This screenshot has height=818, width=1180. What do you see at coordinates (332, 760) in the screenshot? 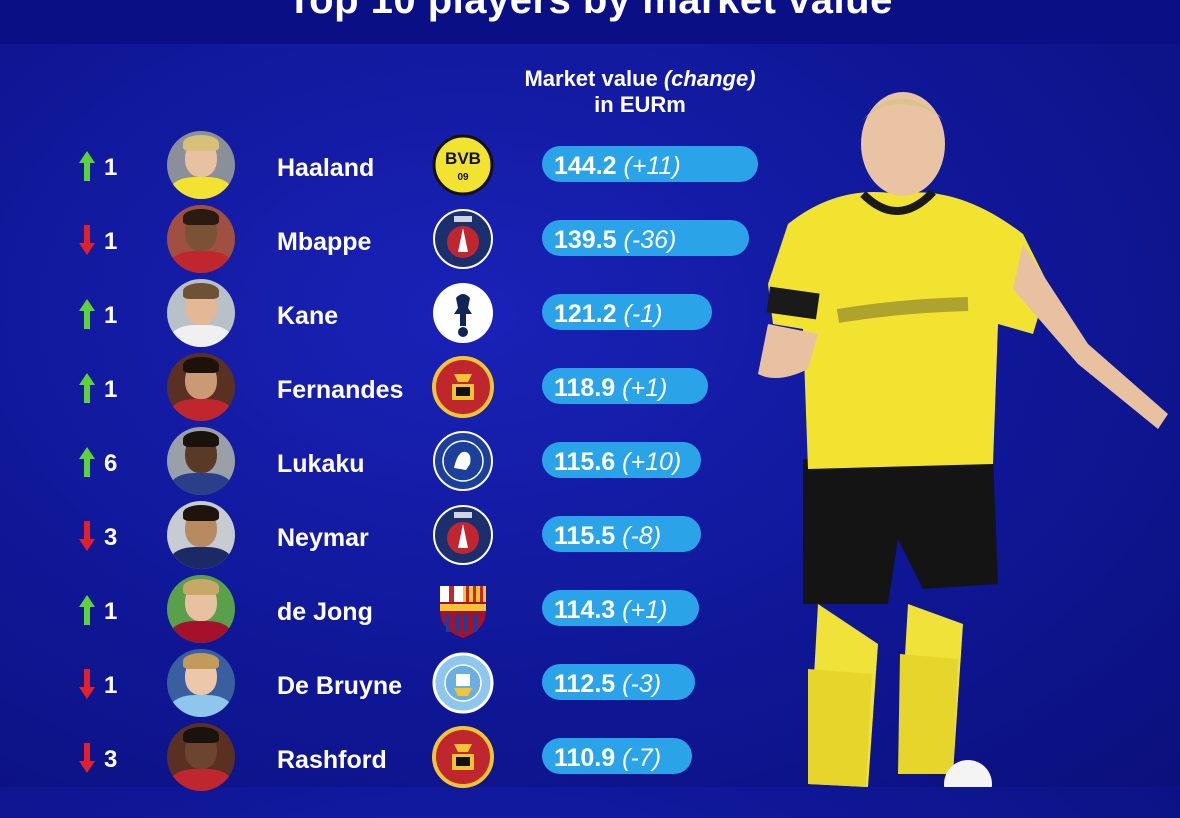
I see `player-name: Rashford` at bounding box center [332, 760].